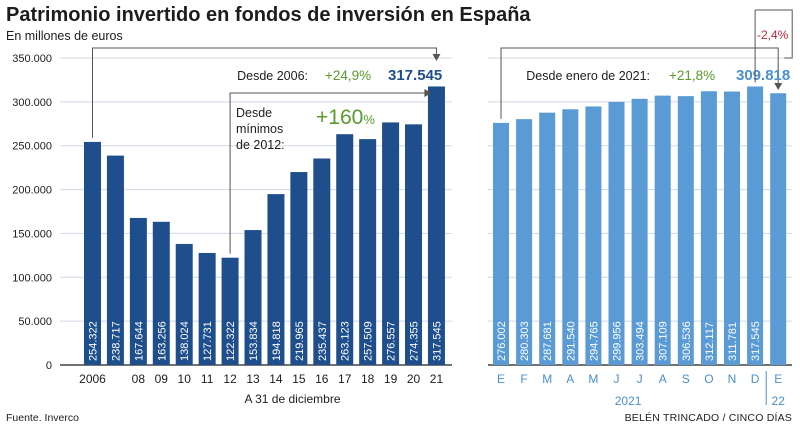  What do you see at coordinates (437, 379) in the screenshot?
I see `x-tick-label: 21` at bounding box center [437, 379].